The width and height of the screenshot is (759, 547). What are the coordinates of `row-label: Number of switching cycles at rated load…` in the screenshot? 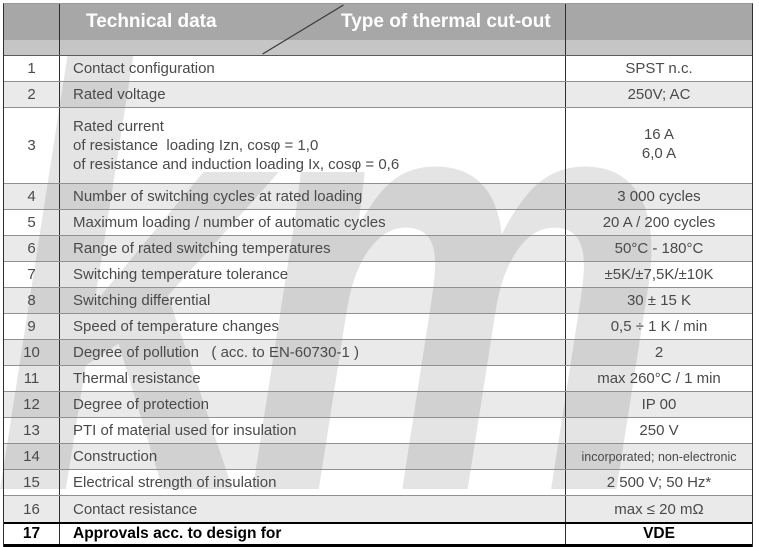 It's located at (313, 196).